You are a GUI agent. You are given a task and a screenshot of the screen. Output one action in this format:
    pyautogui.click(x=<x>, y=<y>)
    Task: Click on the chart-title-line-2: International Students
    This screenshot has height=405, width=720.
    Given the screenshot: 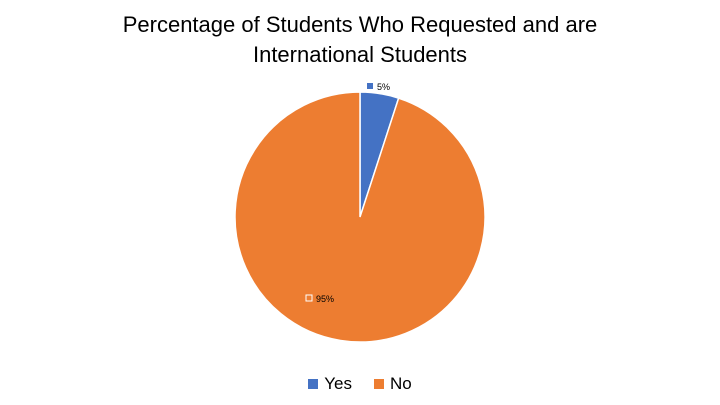 What is the action you would take?
    pyautogui.click(x=360, y=54)
    